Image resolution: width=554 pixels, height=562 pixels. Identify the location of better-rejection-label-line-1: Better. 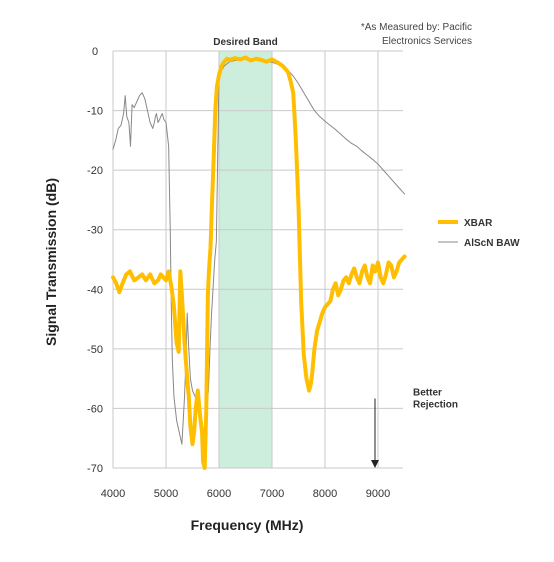
(427, 393).